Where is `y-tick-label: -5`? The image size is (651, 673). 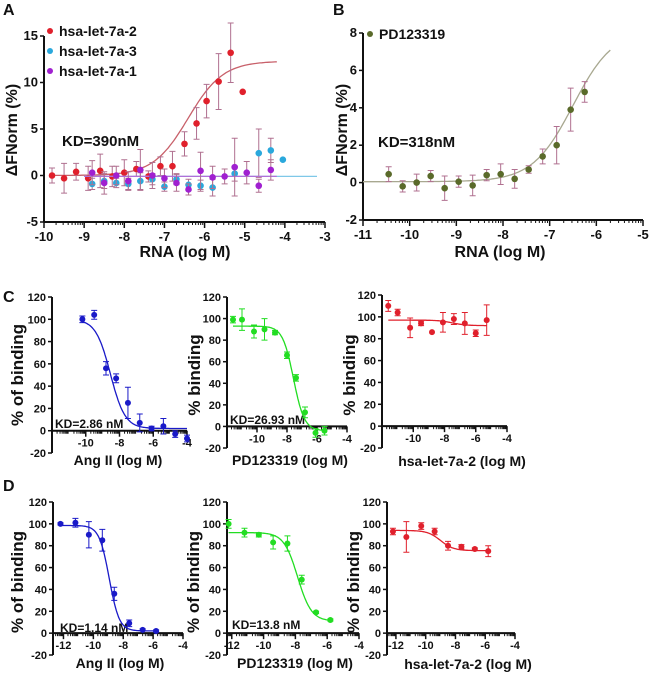 y-tick-label: -5 is located at coordinates (32, 221).